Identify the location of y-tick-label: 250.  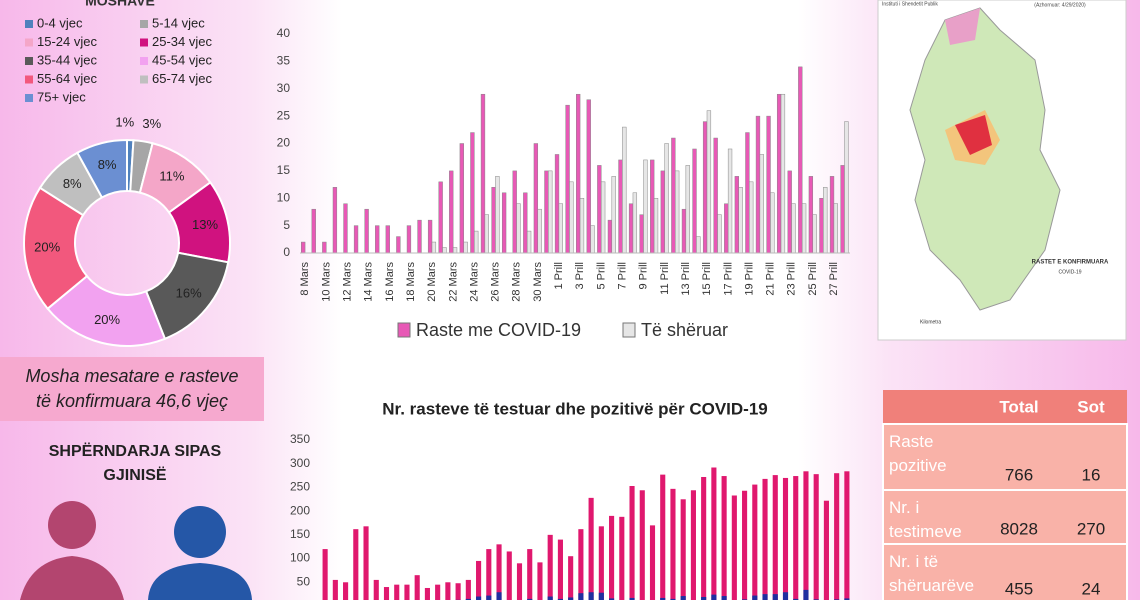
(300, 487).